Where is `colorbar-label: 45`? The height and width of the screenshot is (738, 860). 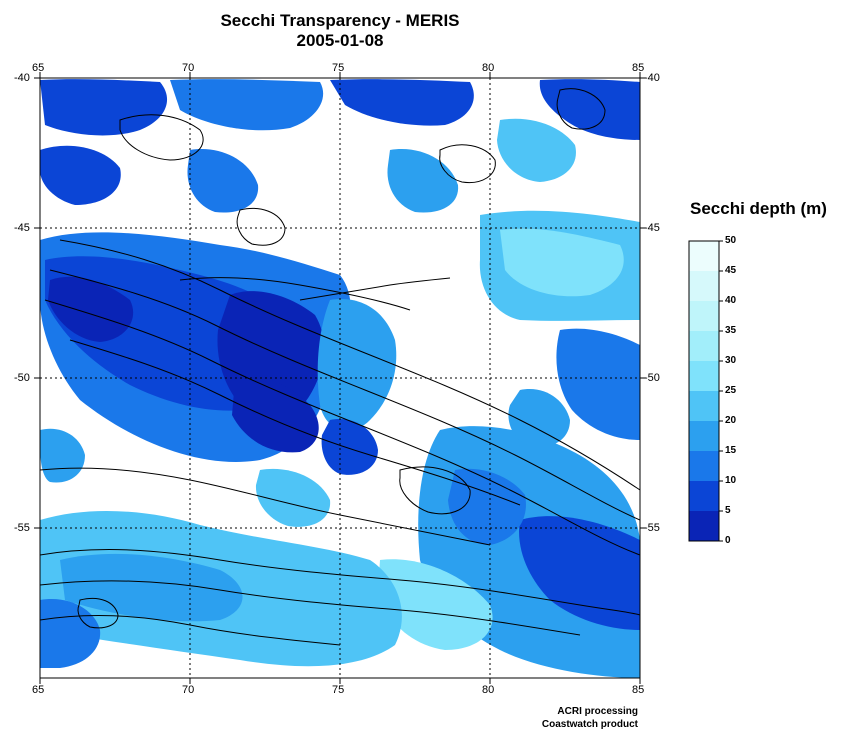
colorbar-label: 45 is located at coordinates (731, 270).